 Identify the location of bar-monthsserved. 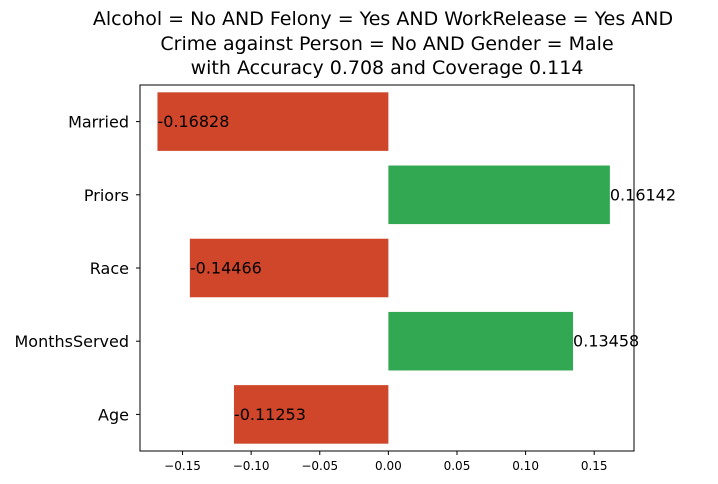
(481, 341).